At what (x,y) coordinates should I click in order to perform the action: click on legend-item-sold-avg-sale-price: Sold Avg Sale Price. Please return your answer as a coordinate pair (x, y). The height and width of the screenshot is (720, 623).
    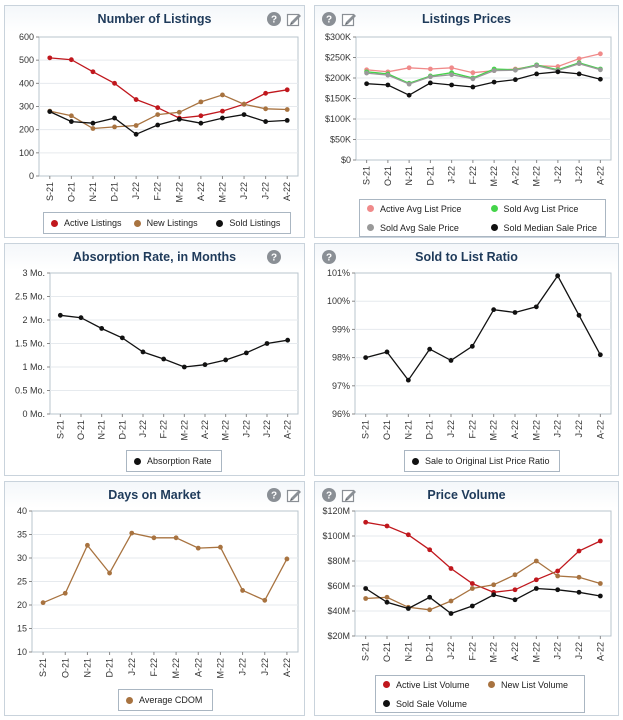
    Looking at the image, I should click on (413, 228).